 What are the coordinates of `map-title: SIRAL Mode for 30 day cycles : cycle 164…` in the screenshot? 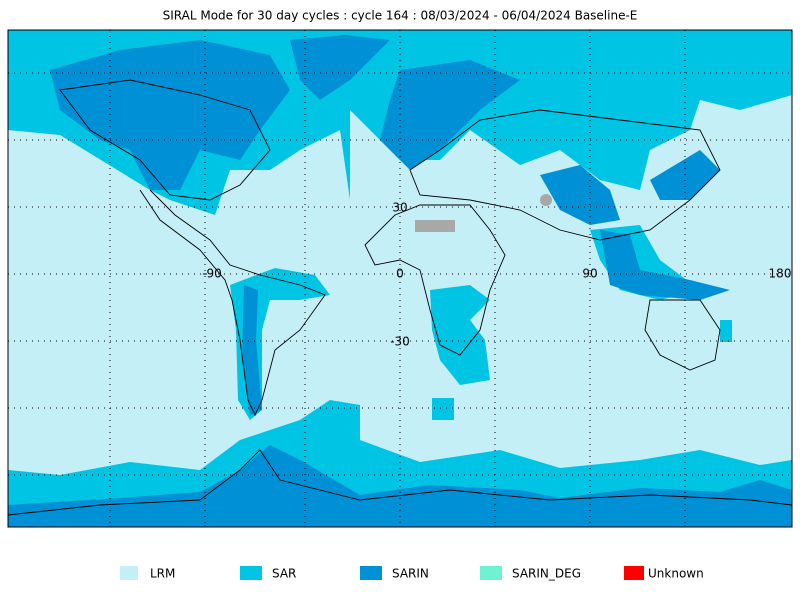 It's located at (400, 16).